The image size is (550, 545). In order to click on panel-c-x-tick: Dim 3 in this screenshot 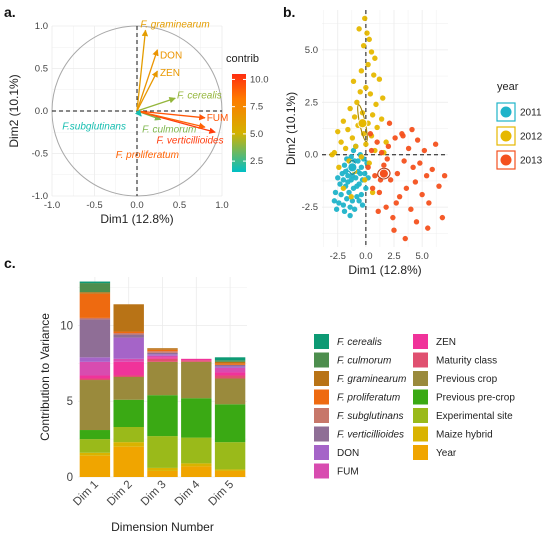, I will do `click(154, 494)`.